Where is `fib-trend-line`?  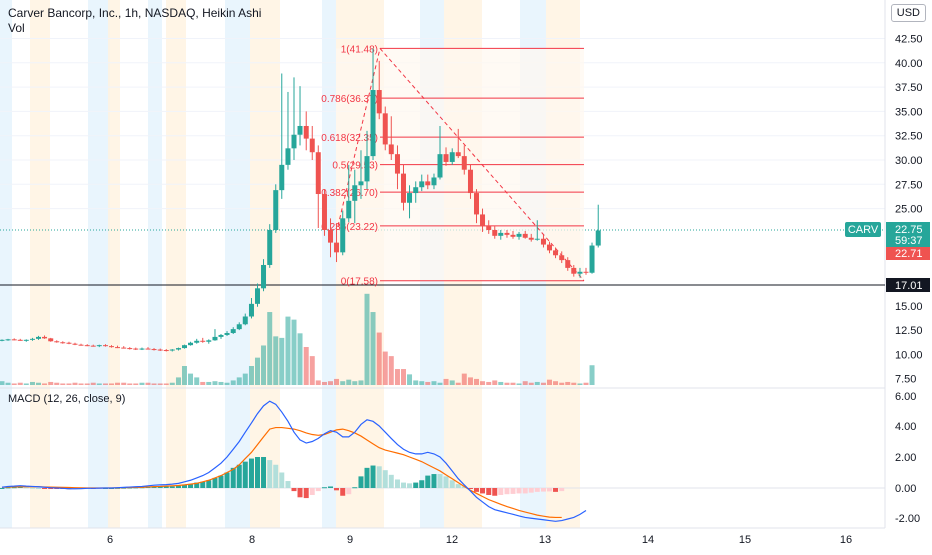 fib-trend-line is located at coordinates (359, 137).